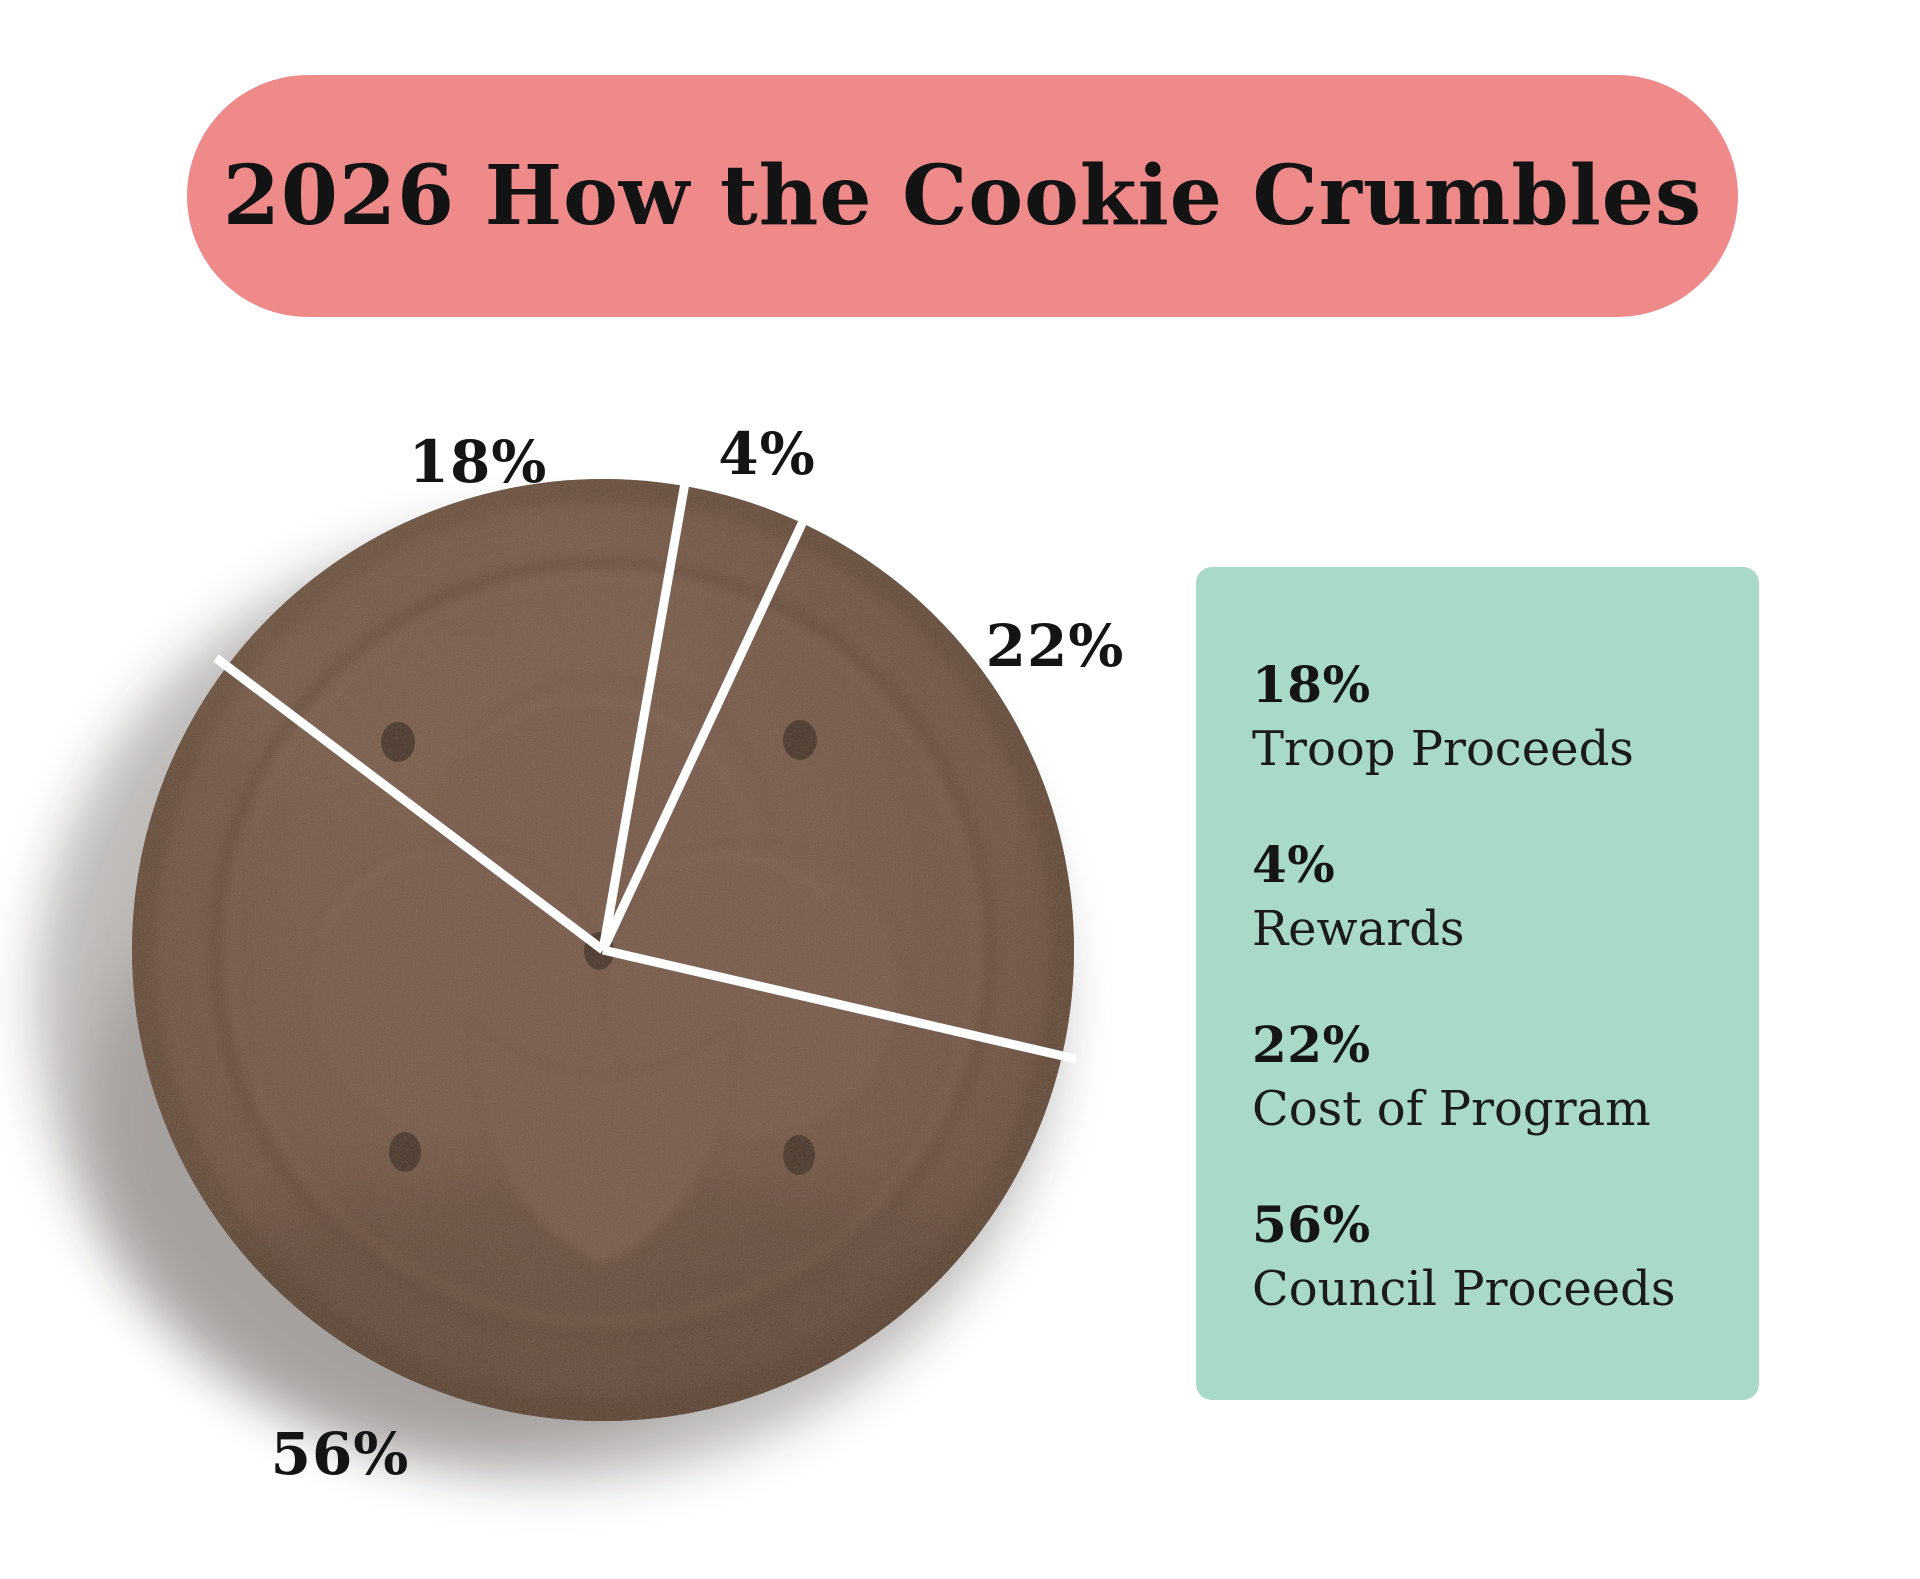 The height and width of the screenshot is (1579, 1920). I want to click on slice-label-council-proceeds: 56%, so click(340, 1454).